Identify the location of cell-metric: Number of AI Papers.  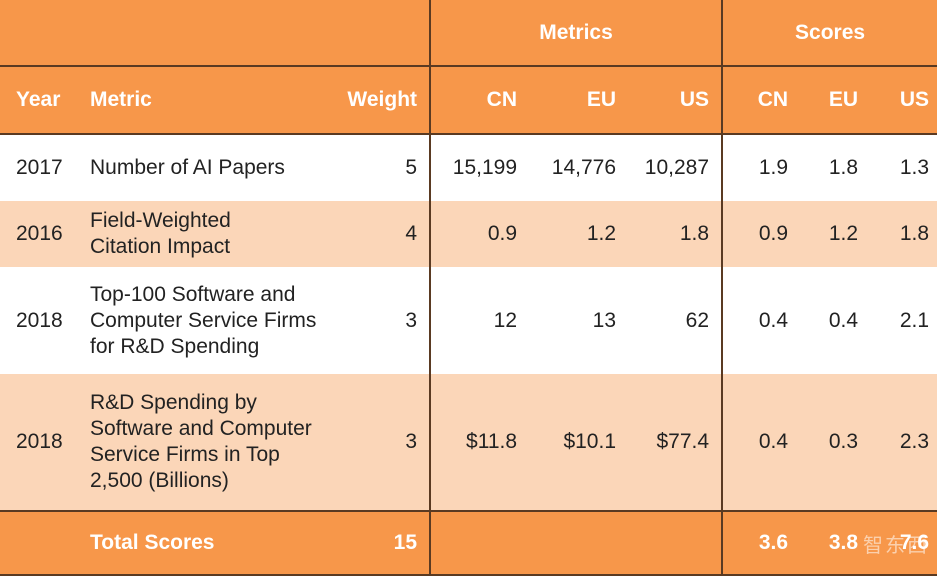
(207, 167).